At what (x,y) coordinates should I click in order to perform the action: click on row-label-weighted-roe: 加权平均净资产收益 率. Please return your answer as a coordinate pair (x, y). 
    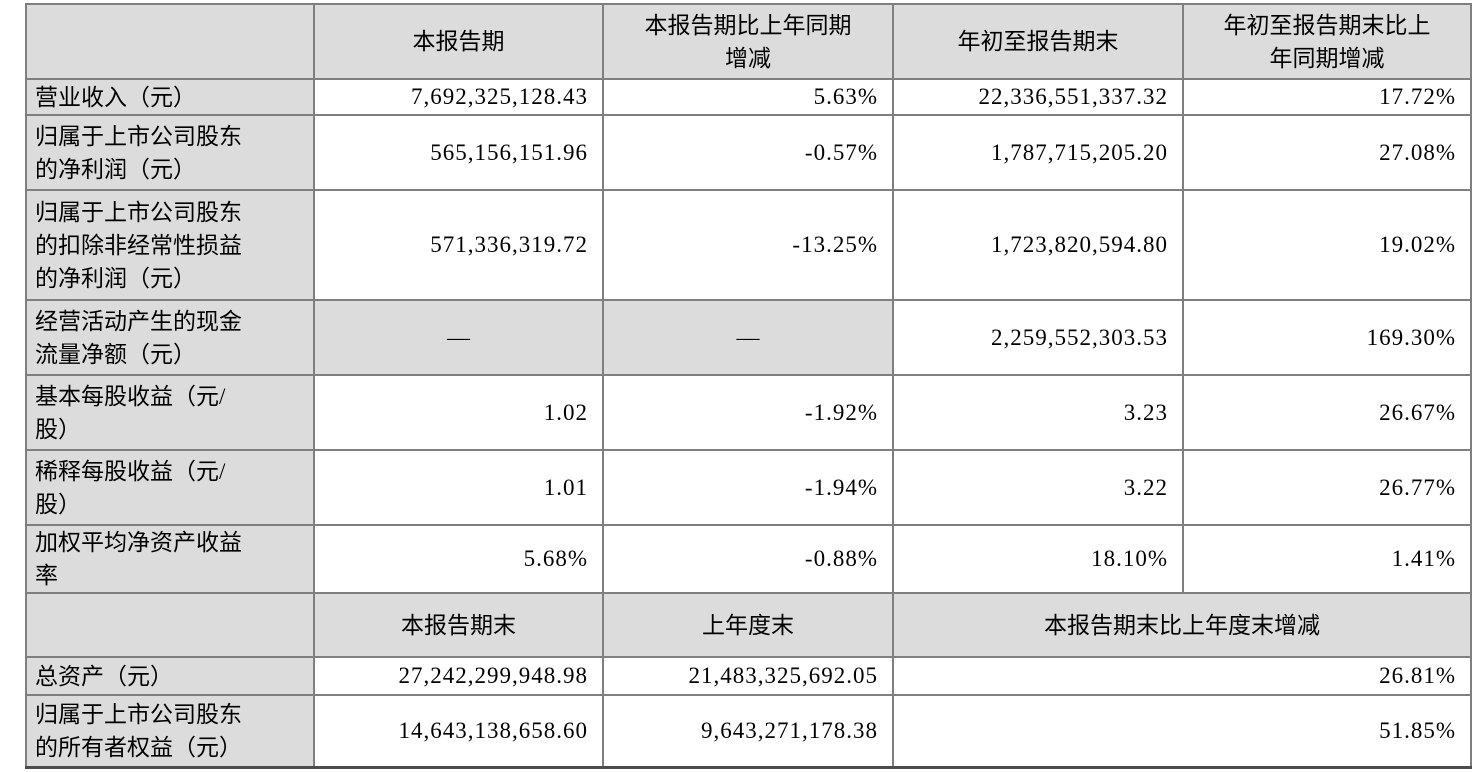
    Looking at the image, I should click on (170, 559).